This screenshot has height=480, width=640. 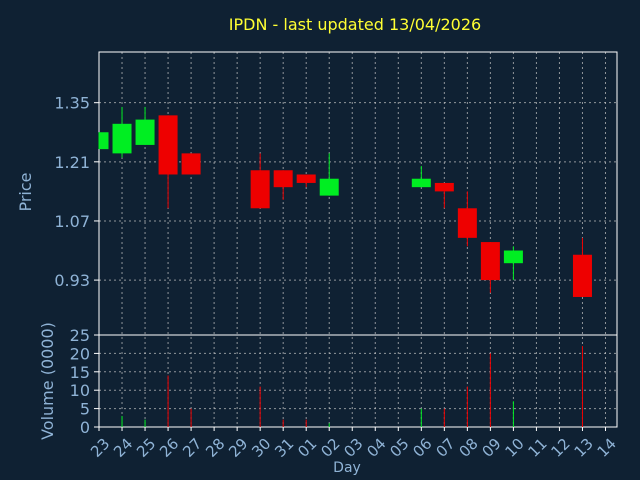 What do you see at coordinates (72, 162) in the screenshot?
I see `price-tick-label: 1.21` at bounding box center [72, 162].